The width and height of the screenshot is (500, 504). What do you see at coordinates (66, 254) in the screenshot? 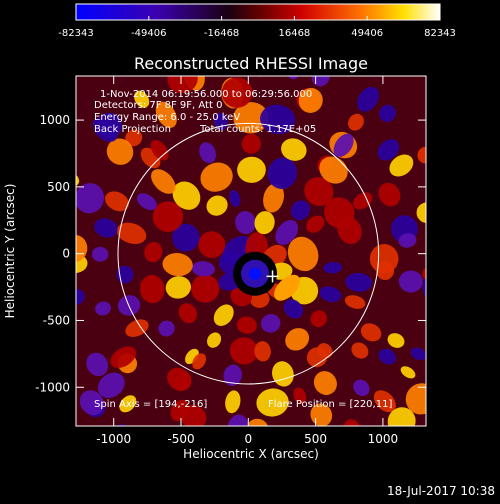
I see `y-tick-label: 0` at bounding box center [66, 254].